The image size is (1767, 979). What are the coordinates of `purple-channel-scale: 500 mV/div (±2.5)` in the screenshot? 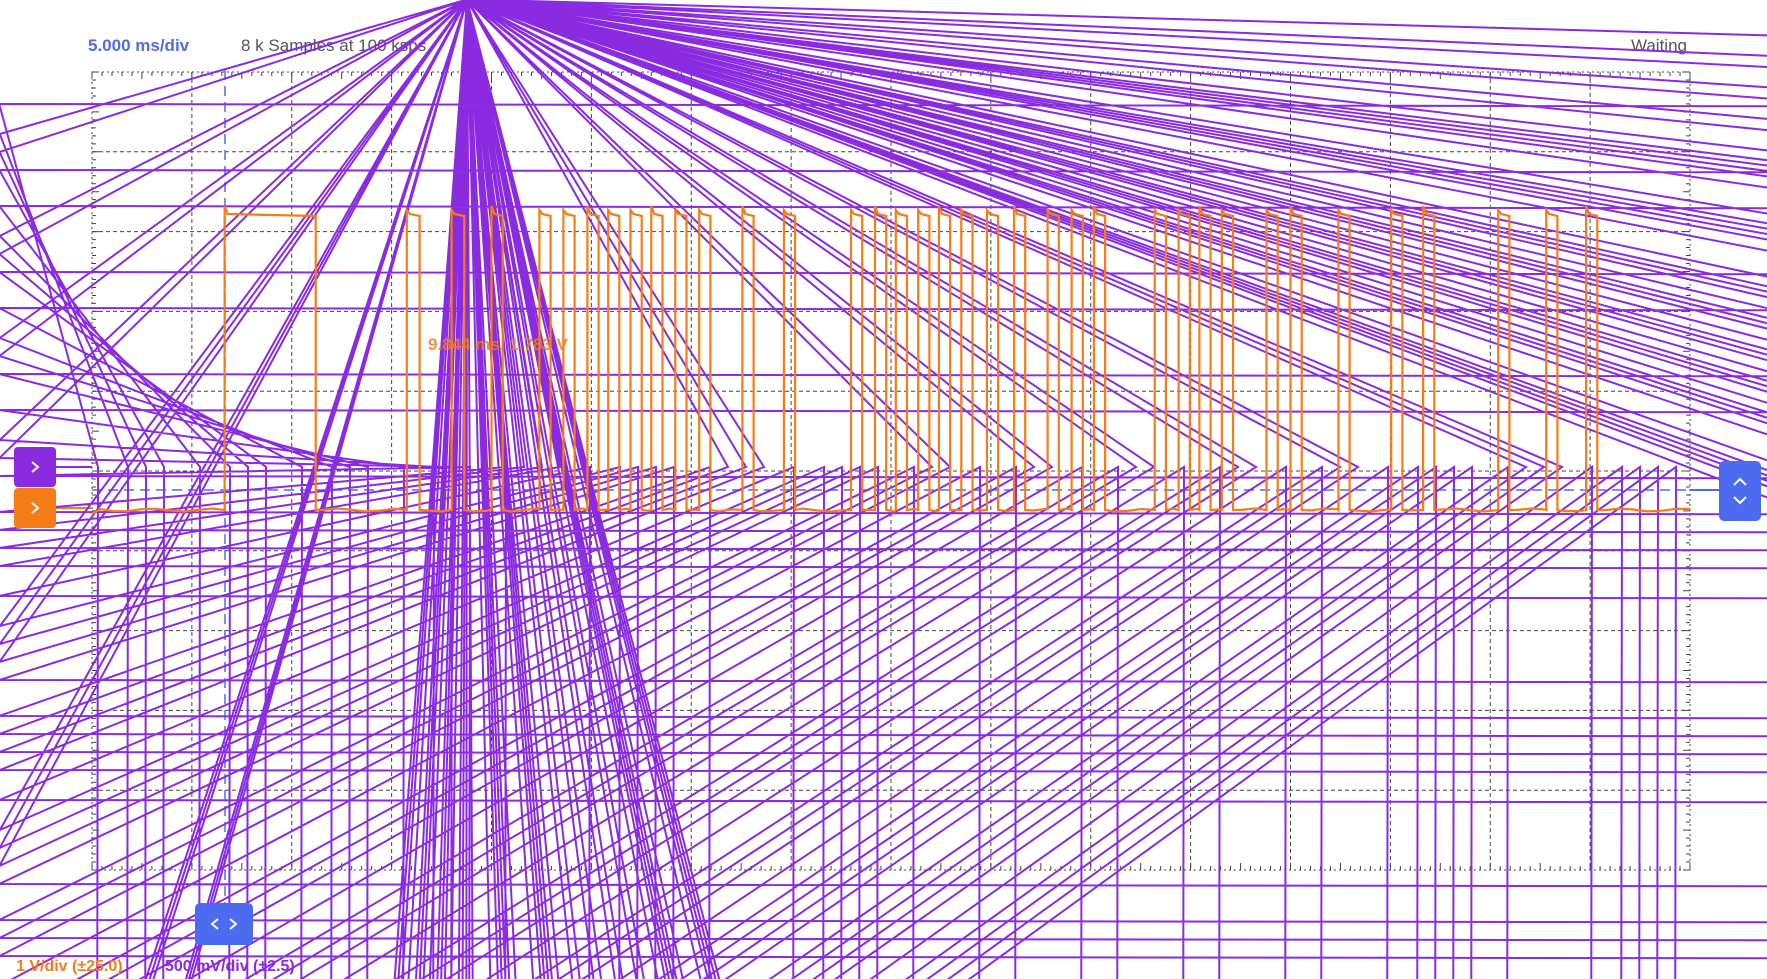 It's located at (230, 967).